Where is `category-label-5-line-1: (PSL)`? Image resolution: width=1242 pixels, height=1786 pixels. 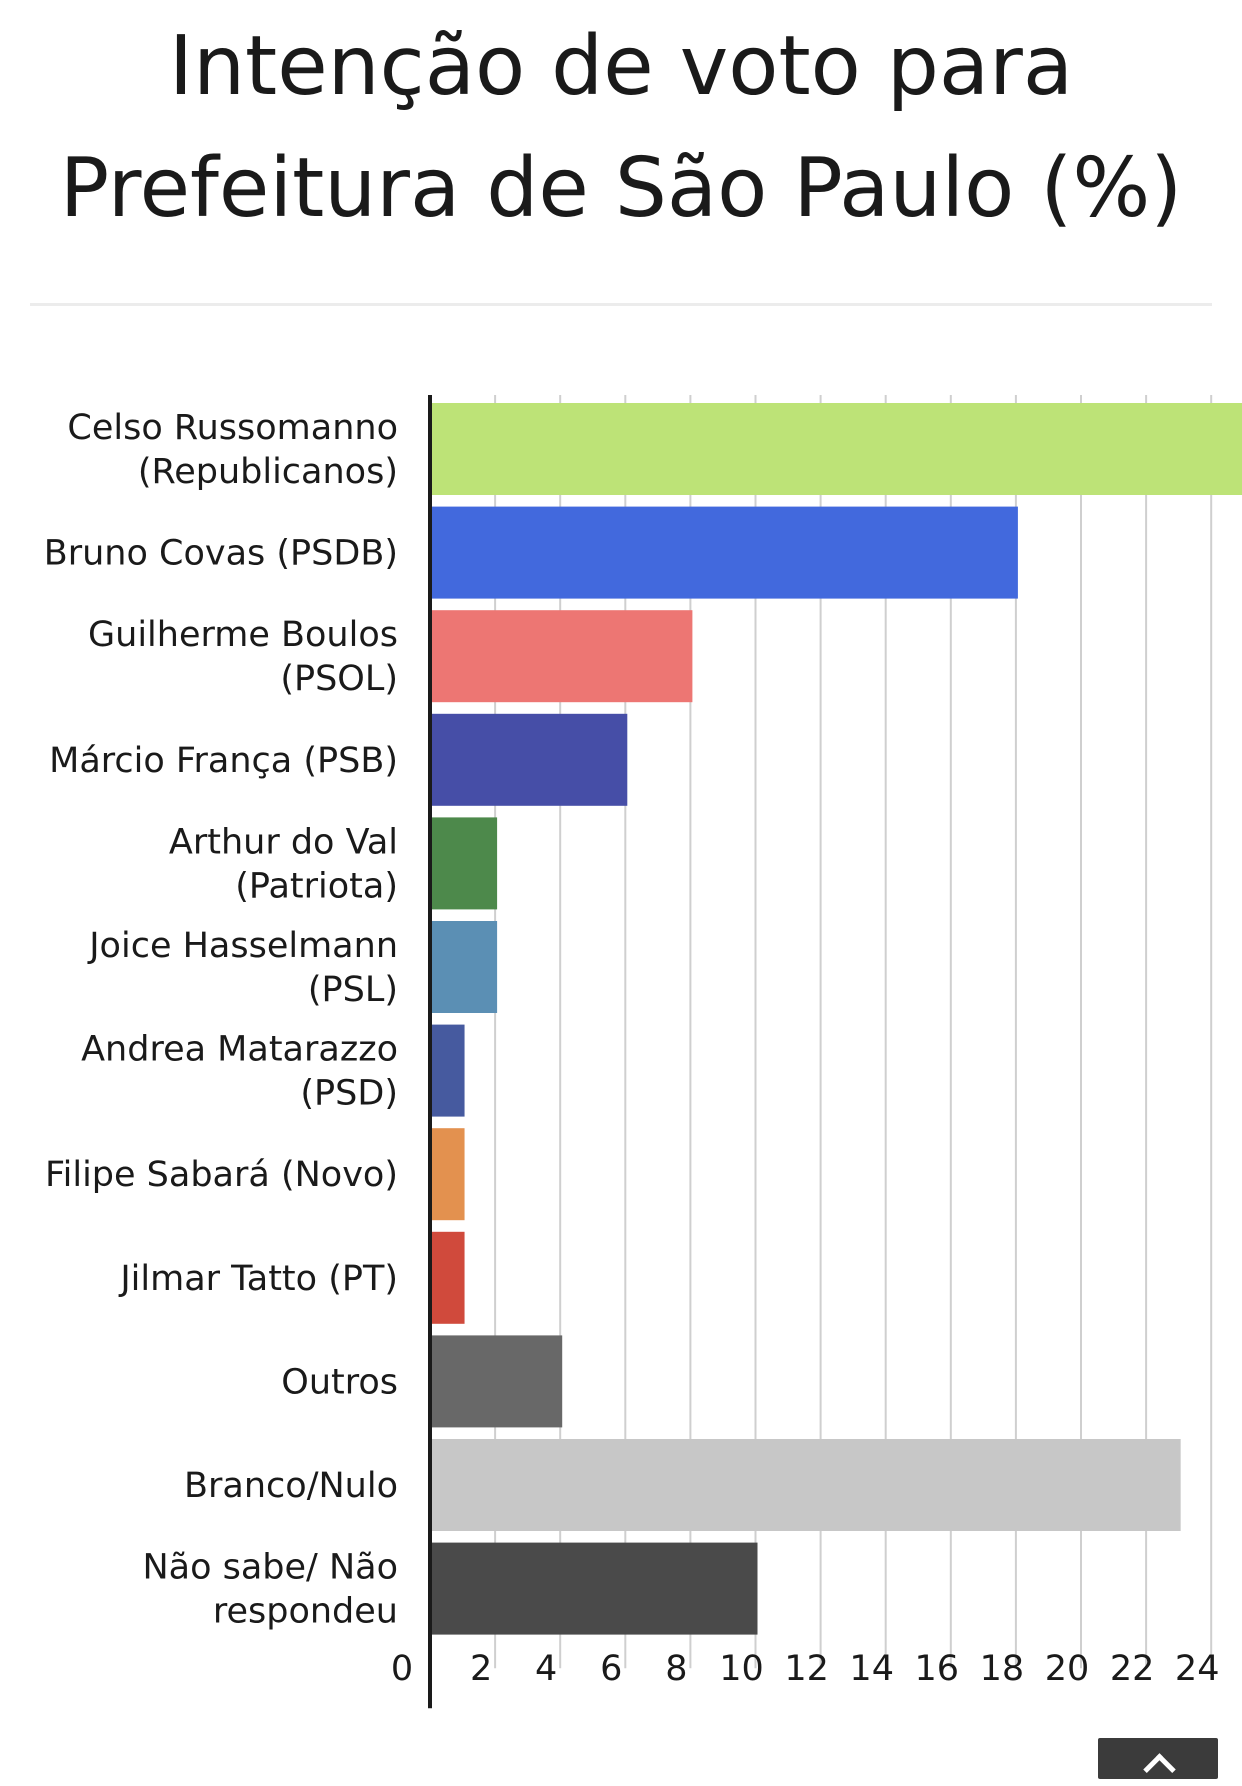 category-label-5-line-1: (PSL) is located at coordinates (353, 990).